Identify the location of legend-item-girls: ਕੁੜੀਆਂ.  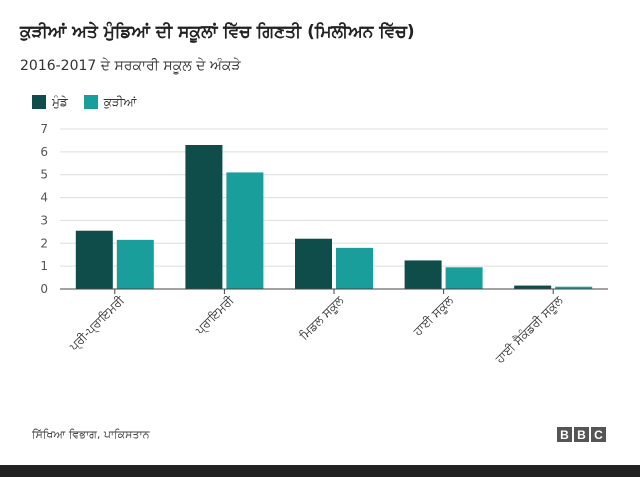
(110, 102).